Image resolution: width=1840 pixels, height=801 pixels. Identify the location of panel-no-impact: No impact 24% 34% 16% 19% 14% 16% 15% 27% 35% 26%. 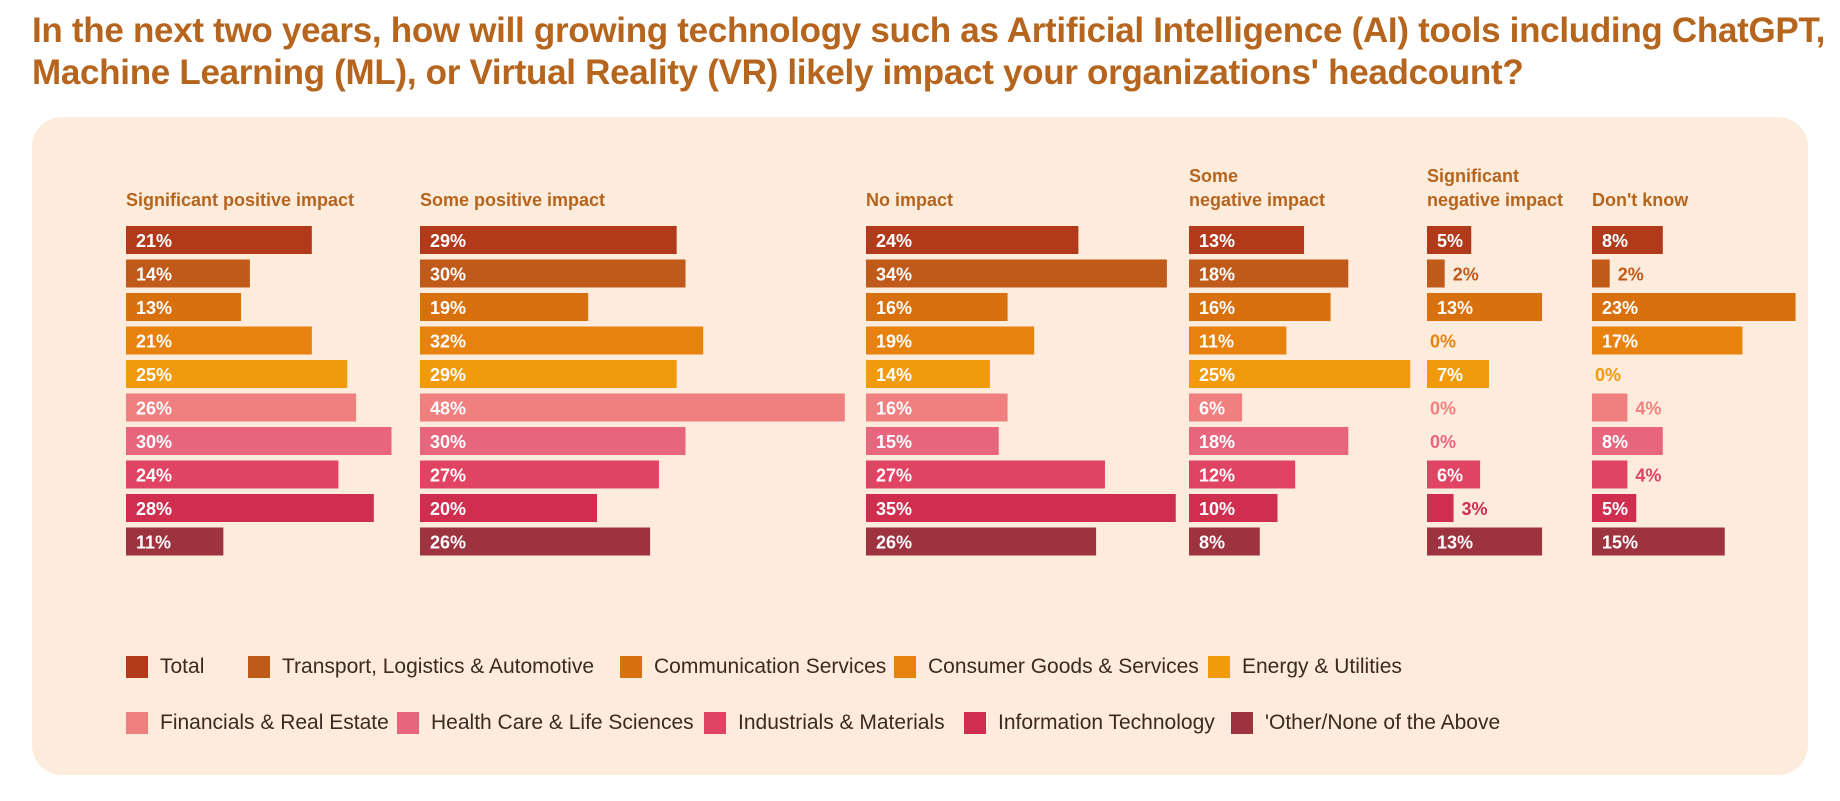
(1021, 373).